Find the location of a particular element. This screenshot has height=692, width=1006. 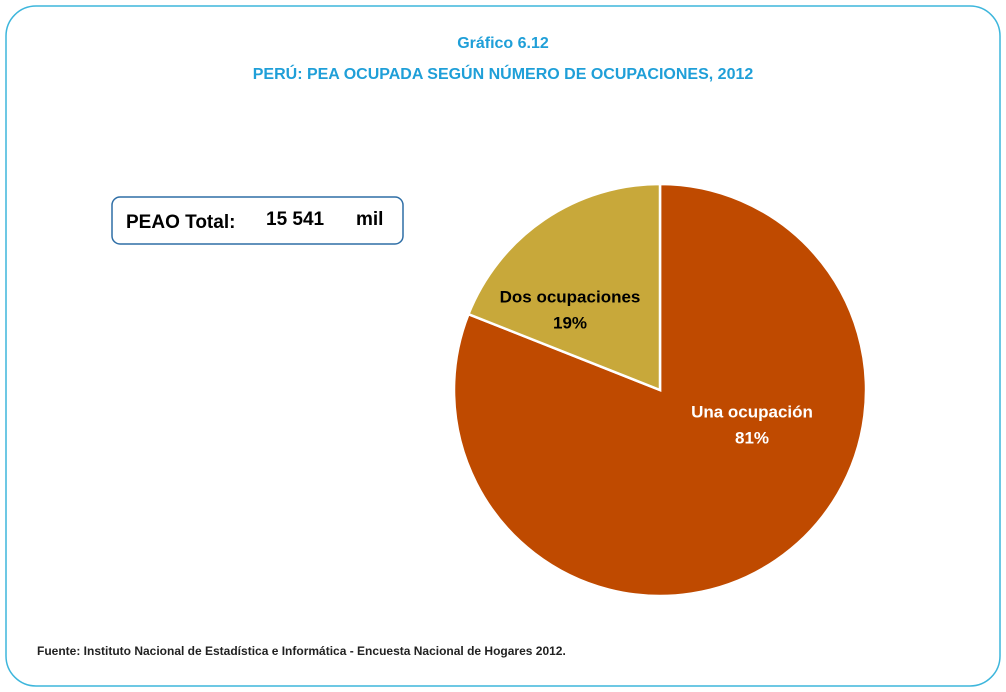

annotation-box is located at coordinates (257, 220).